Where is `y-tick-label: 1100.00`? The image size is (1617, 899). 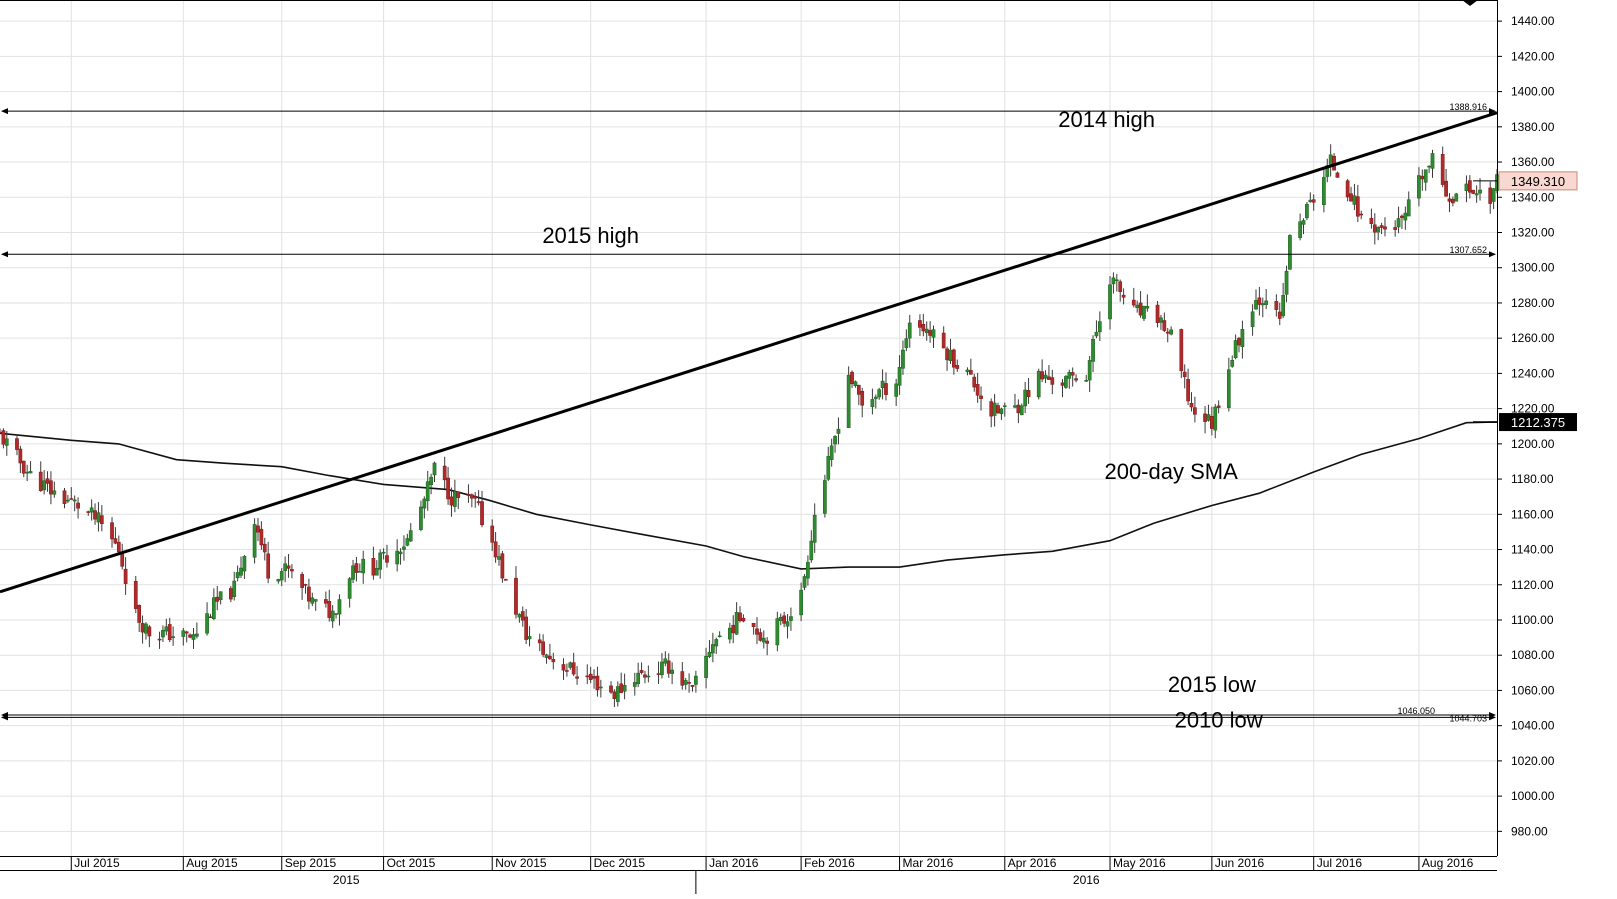 y-tick-label: 1100.00 is located at coordinates (1532, 620).